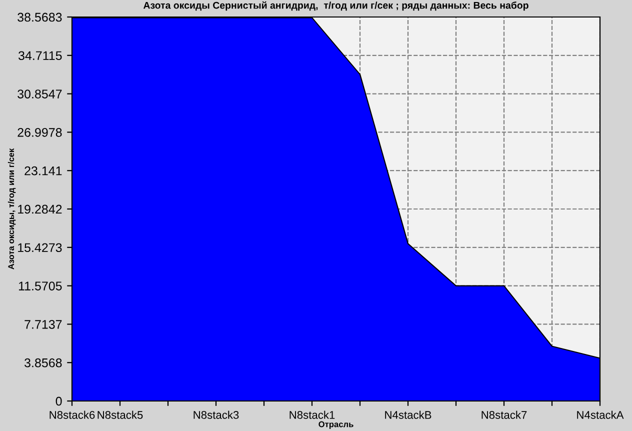 This screenshot has height=431, width=632. I want to click on y-tick-label: 19.2842, so click(40, 209).